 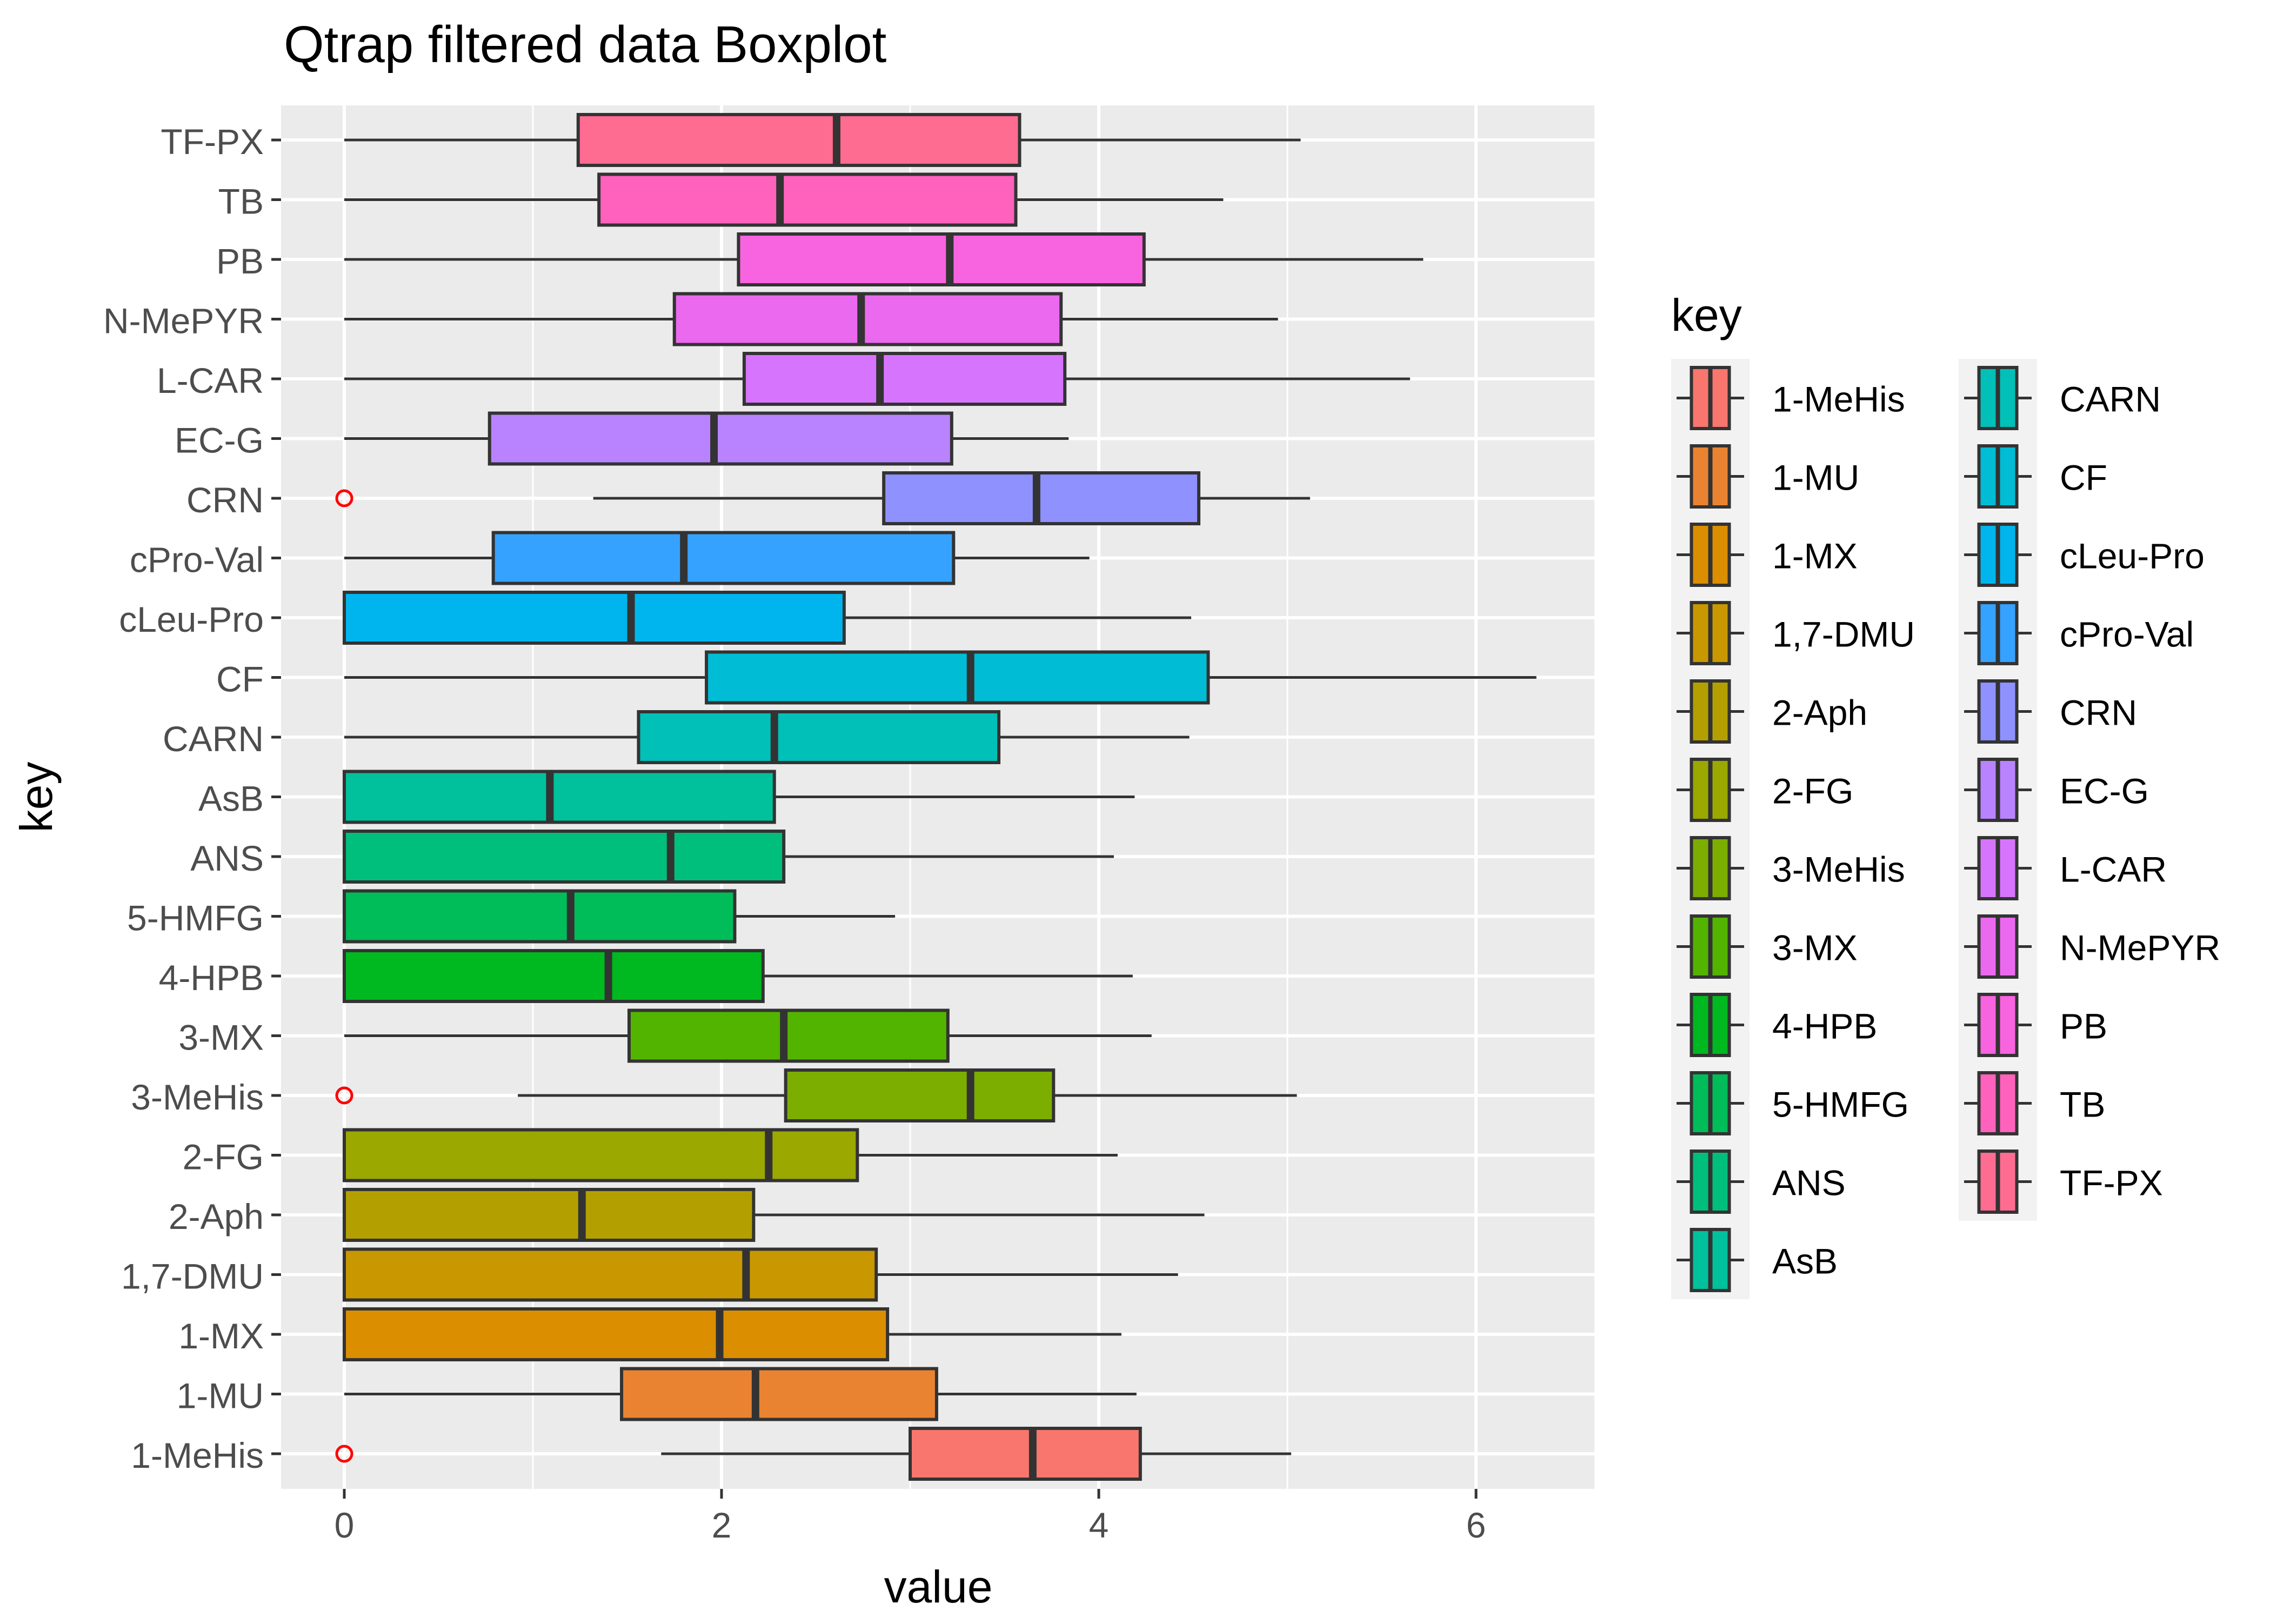 What do you see at coordinates (231, 799) in the screenshot?
I see `y-tick-label: AsB` at bounding box center [231, 799].